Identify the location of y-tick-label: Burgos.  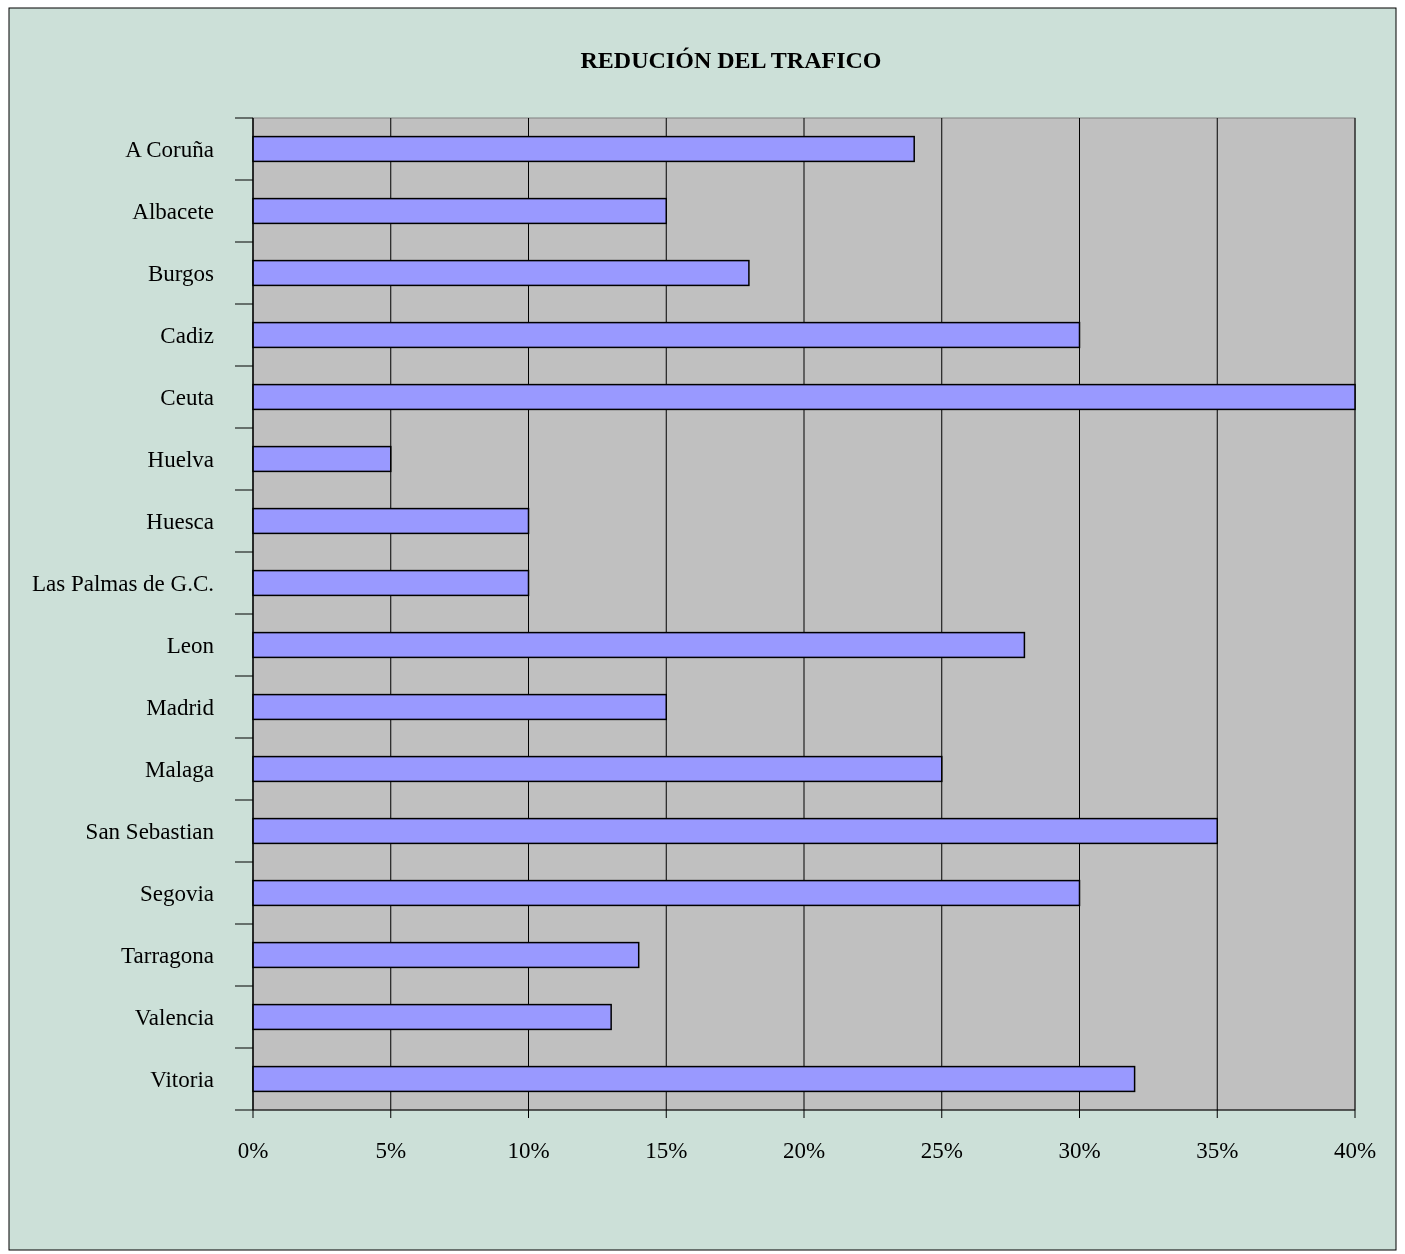
(181, 274).